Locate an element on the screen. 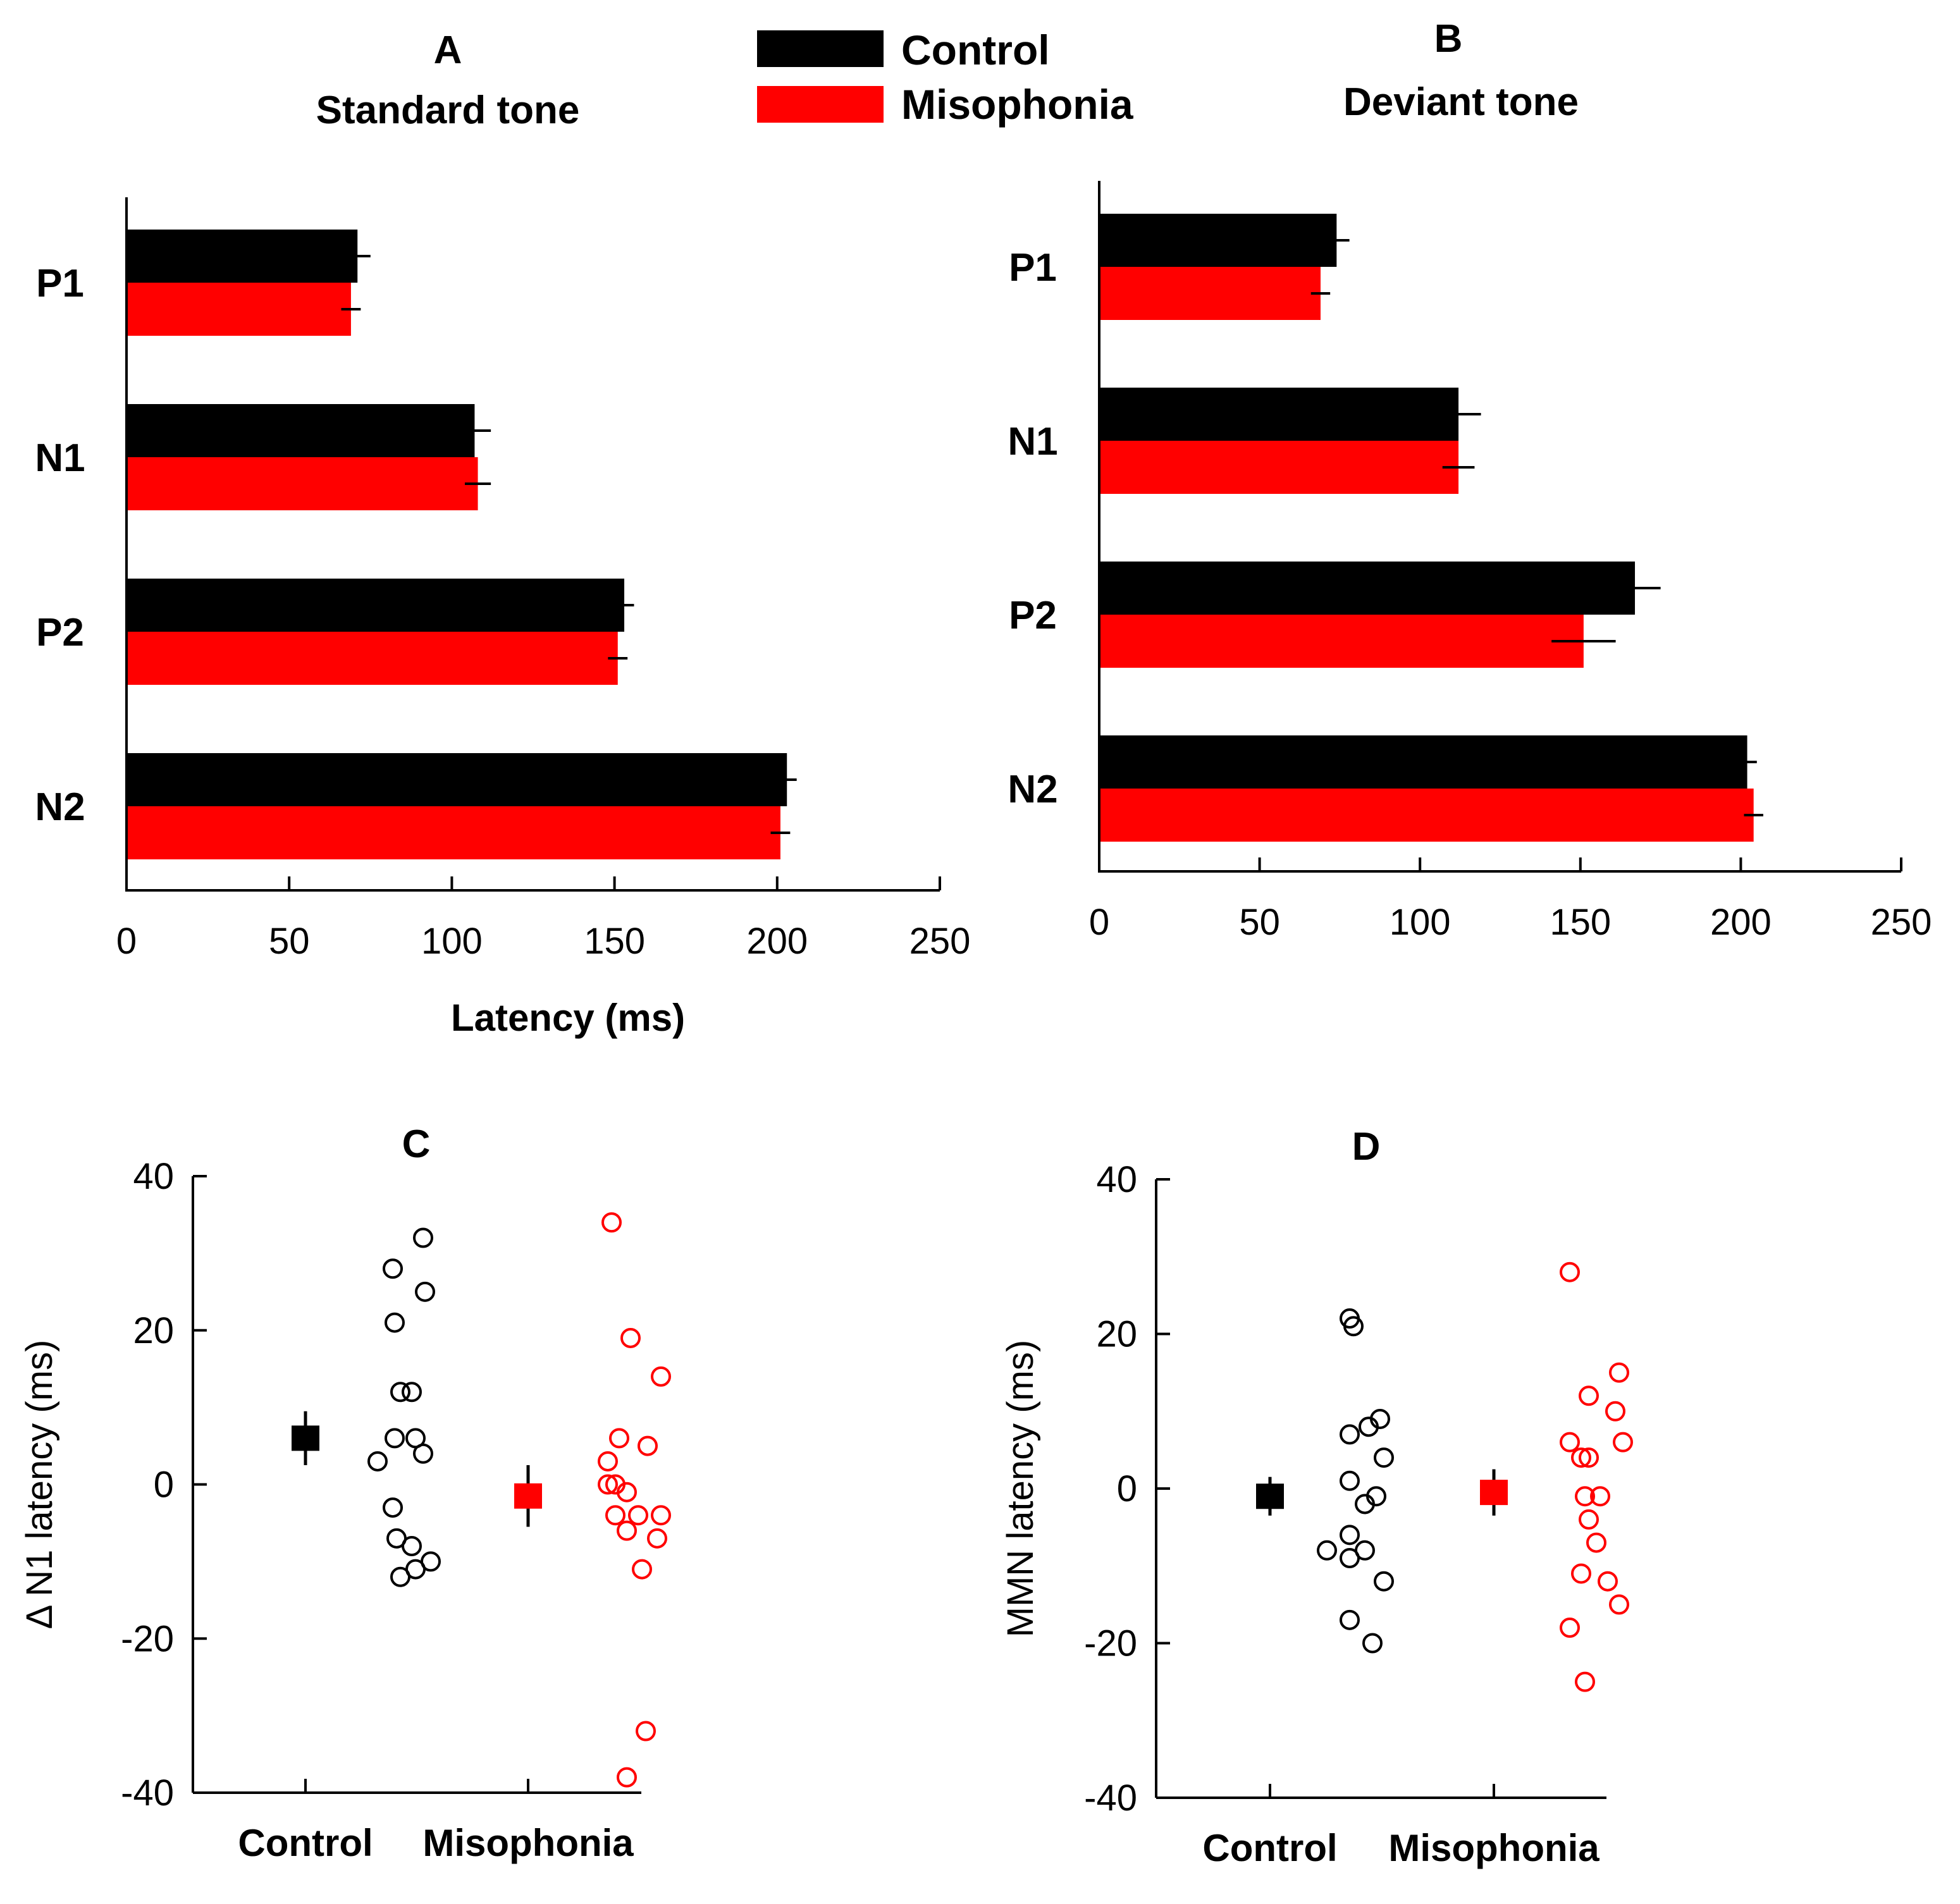 Image resolution: width=1960 pixels, height=1904 pixels. legend-label-control: Control is located at coordinates (976, 50).